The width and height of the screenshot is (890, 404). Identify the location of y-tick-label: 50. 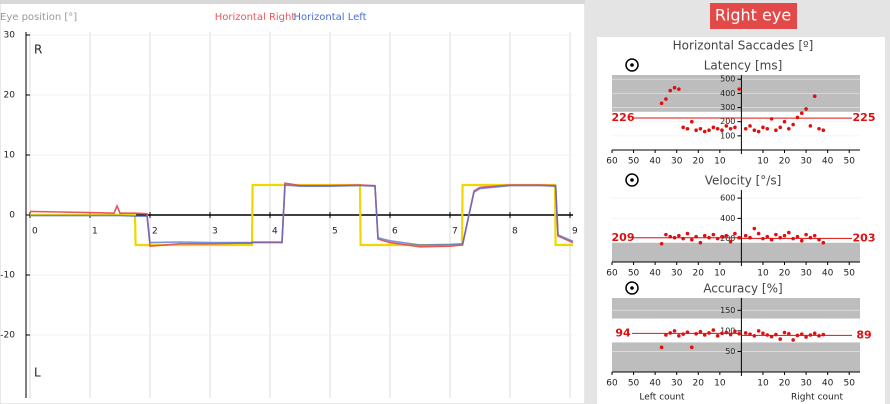
(730, 351).